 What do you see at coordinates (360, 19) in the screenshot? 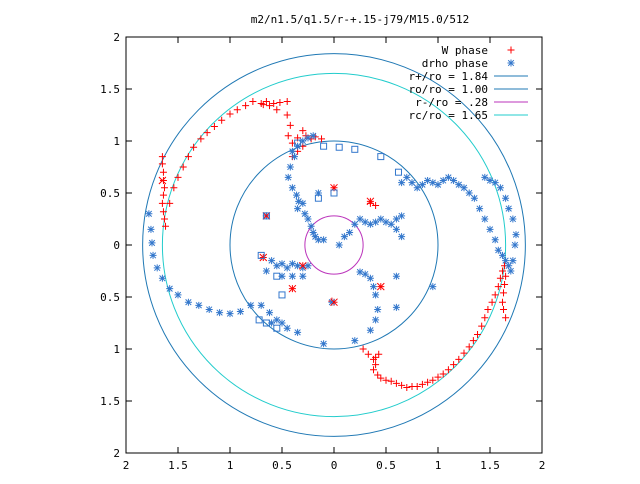
I see `chart-title: m2/n1.5/q1.5/r-+.15-j79/M15.0/512` at bounding box center [360, 19].